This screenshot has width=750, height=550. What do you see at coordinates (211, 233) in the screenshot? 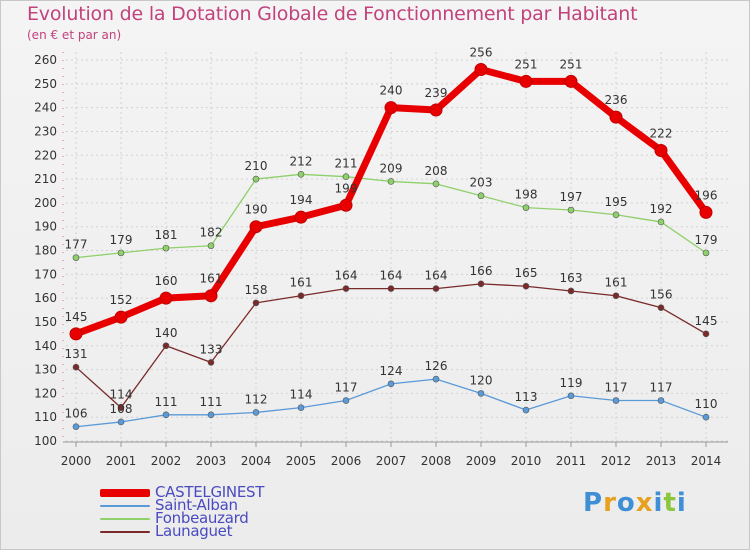
I see `data-label-fonbeauzard: 182` at bounding box center [211, 233].